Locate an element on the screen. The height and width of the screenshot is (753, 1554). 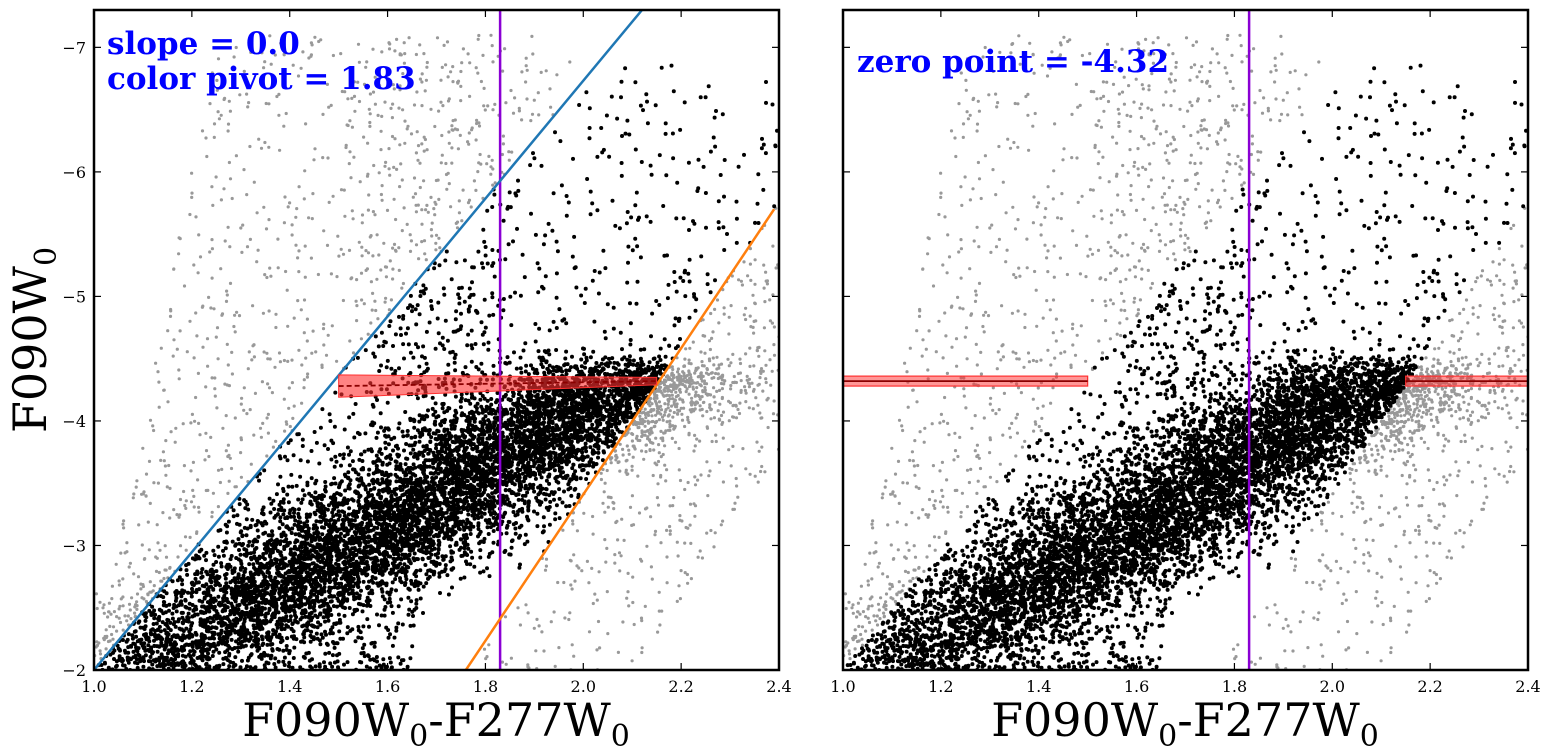
tip-fit-band is located at coordinates (498, 386).